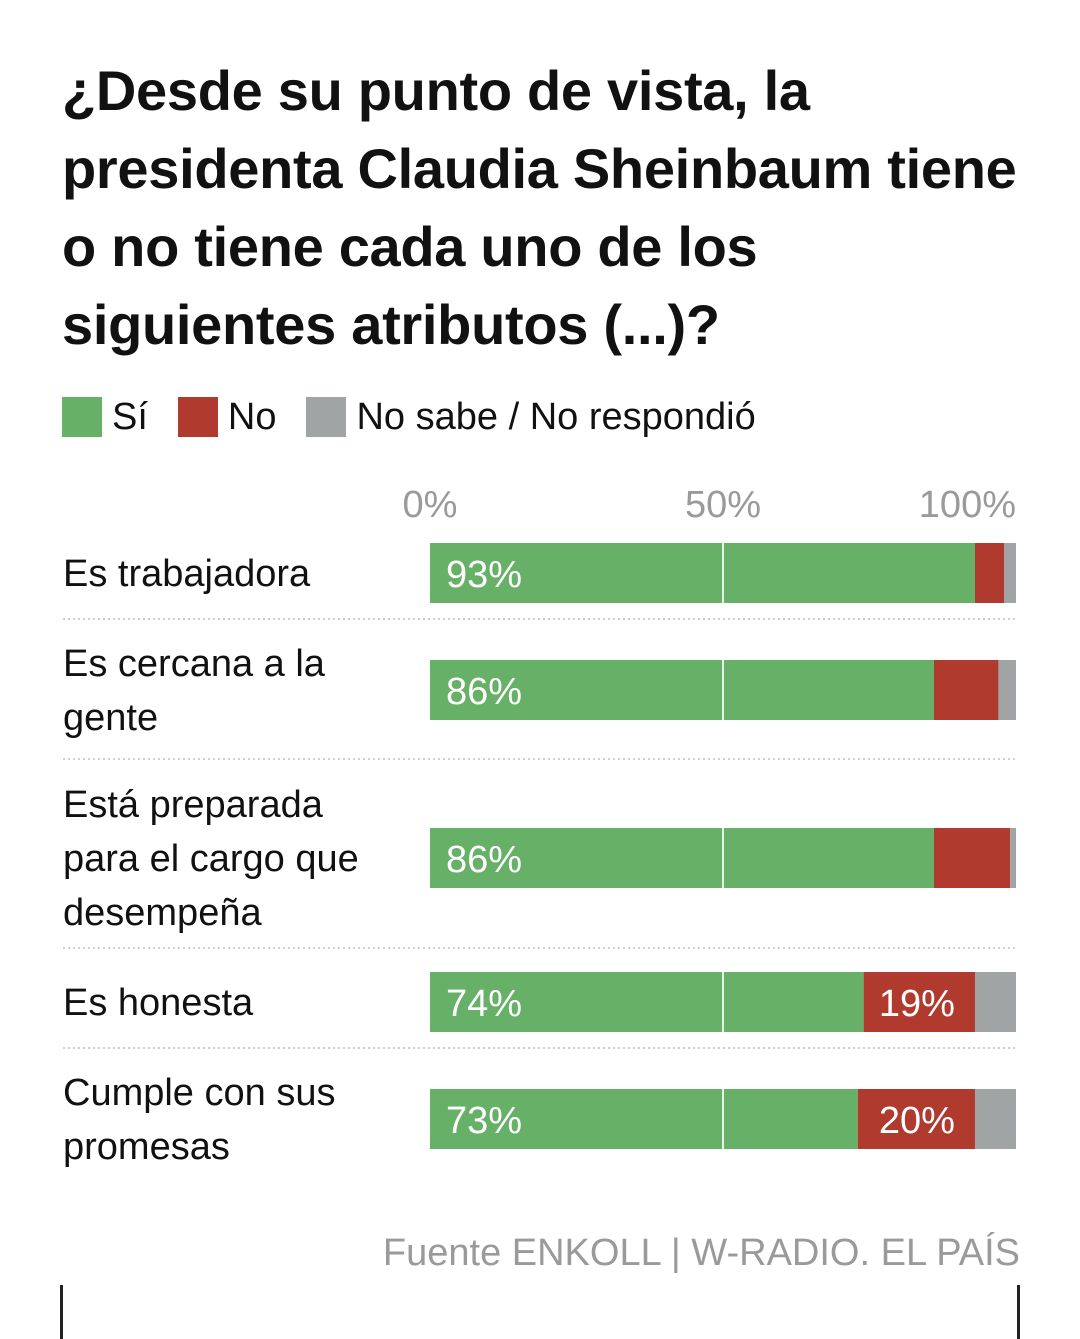 This screenshot has width=1080, height=1339. What do you see at coordinates (105, 417) in the screenshot?
I see `legend-item: Sí` at bounding box center [105, 417].